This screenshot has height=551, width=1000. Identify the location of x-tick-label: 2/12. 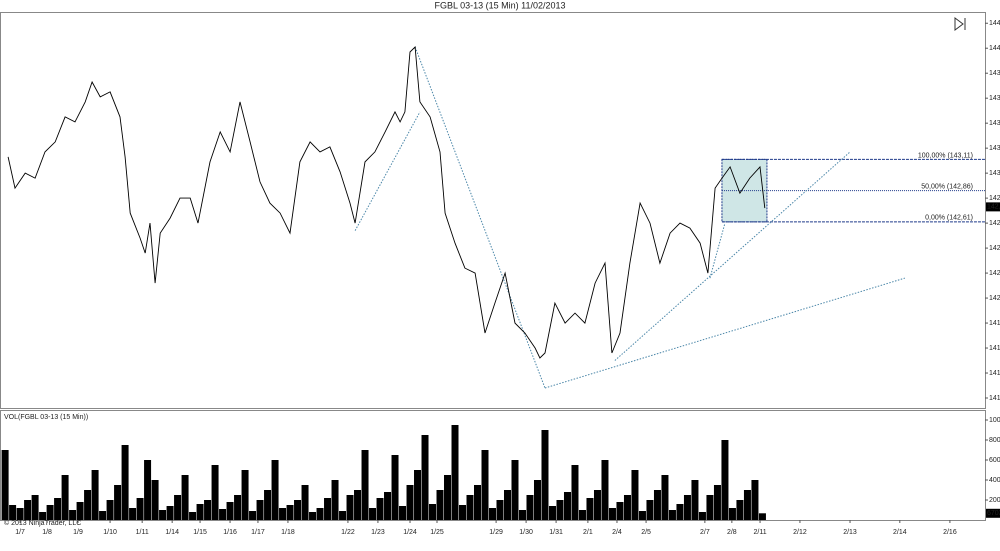
(800, 532).